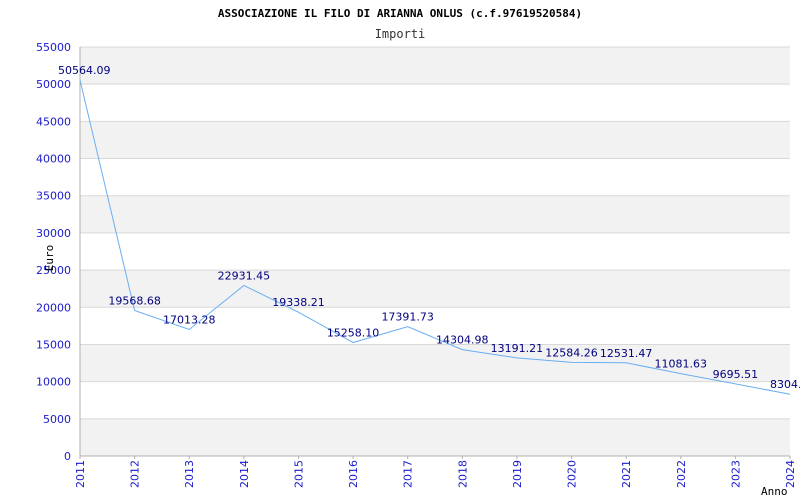 Image resolution: width=800 pixels, height=500 pixels. I want to click on data-label: 12531.47, so click(626, 353).